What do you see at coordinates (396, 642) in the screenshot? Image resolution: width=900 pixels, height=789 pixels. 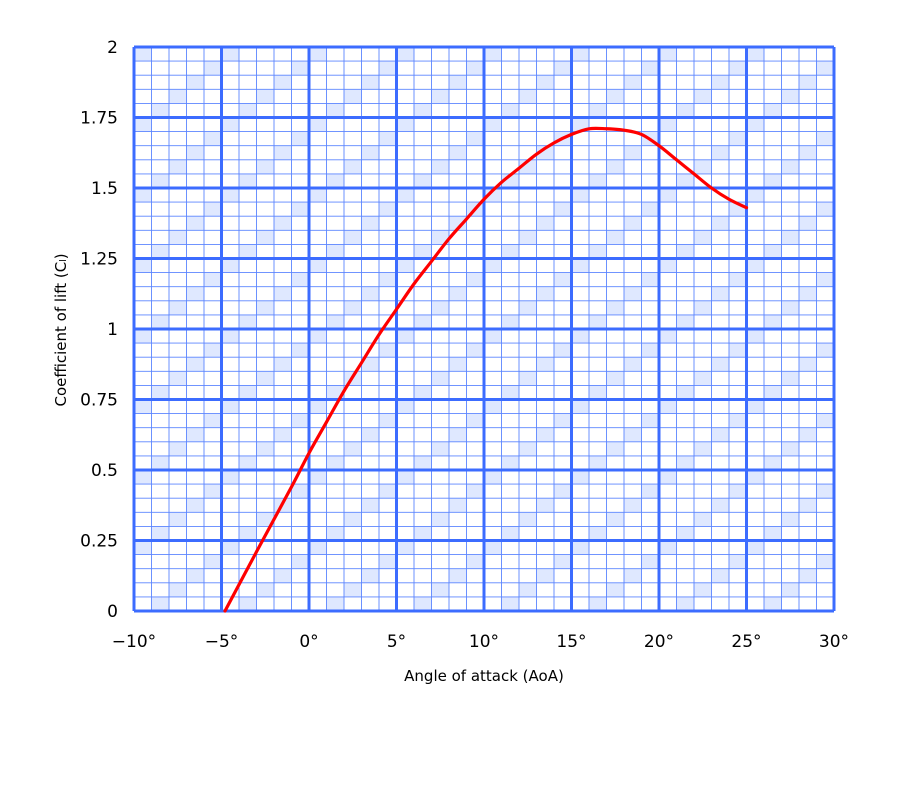 I see `x-tick-label: 5°` at bounding box center [396, 642].